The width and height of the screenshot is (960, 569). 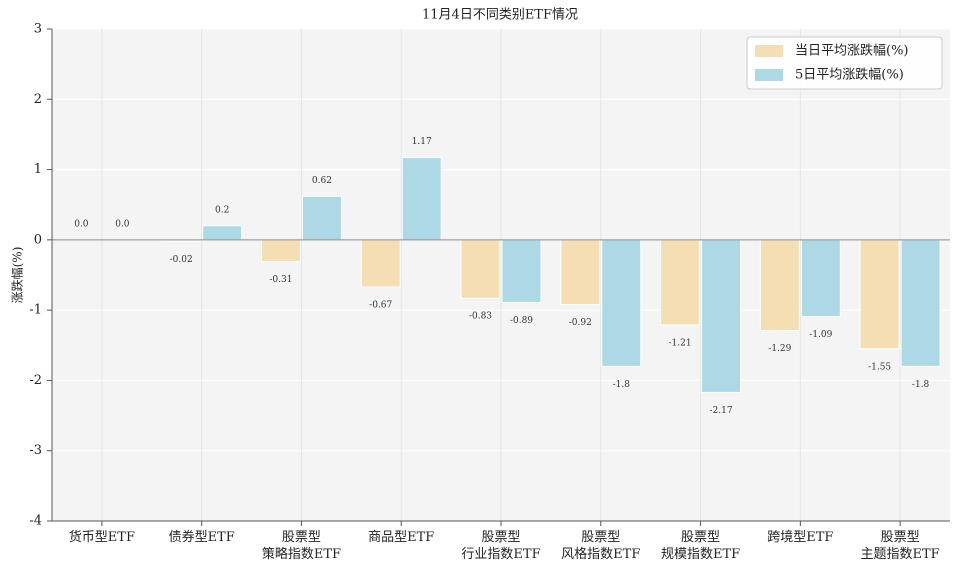 I want to click on legend-label: 5日平均涨跌幅(%), so click(x=849, y=75).